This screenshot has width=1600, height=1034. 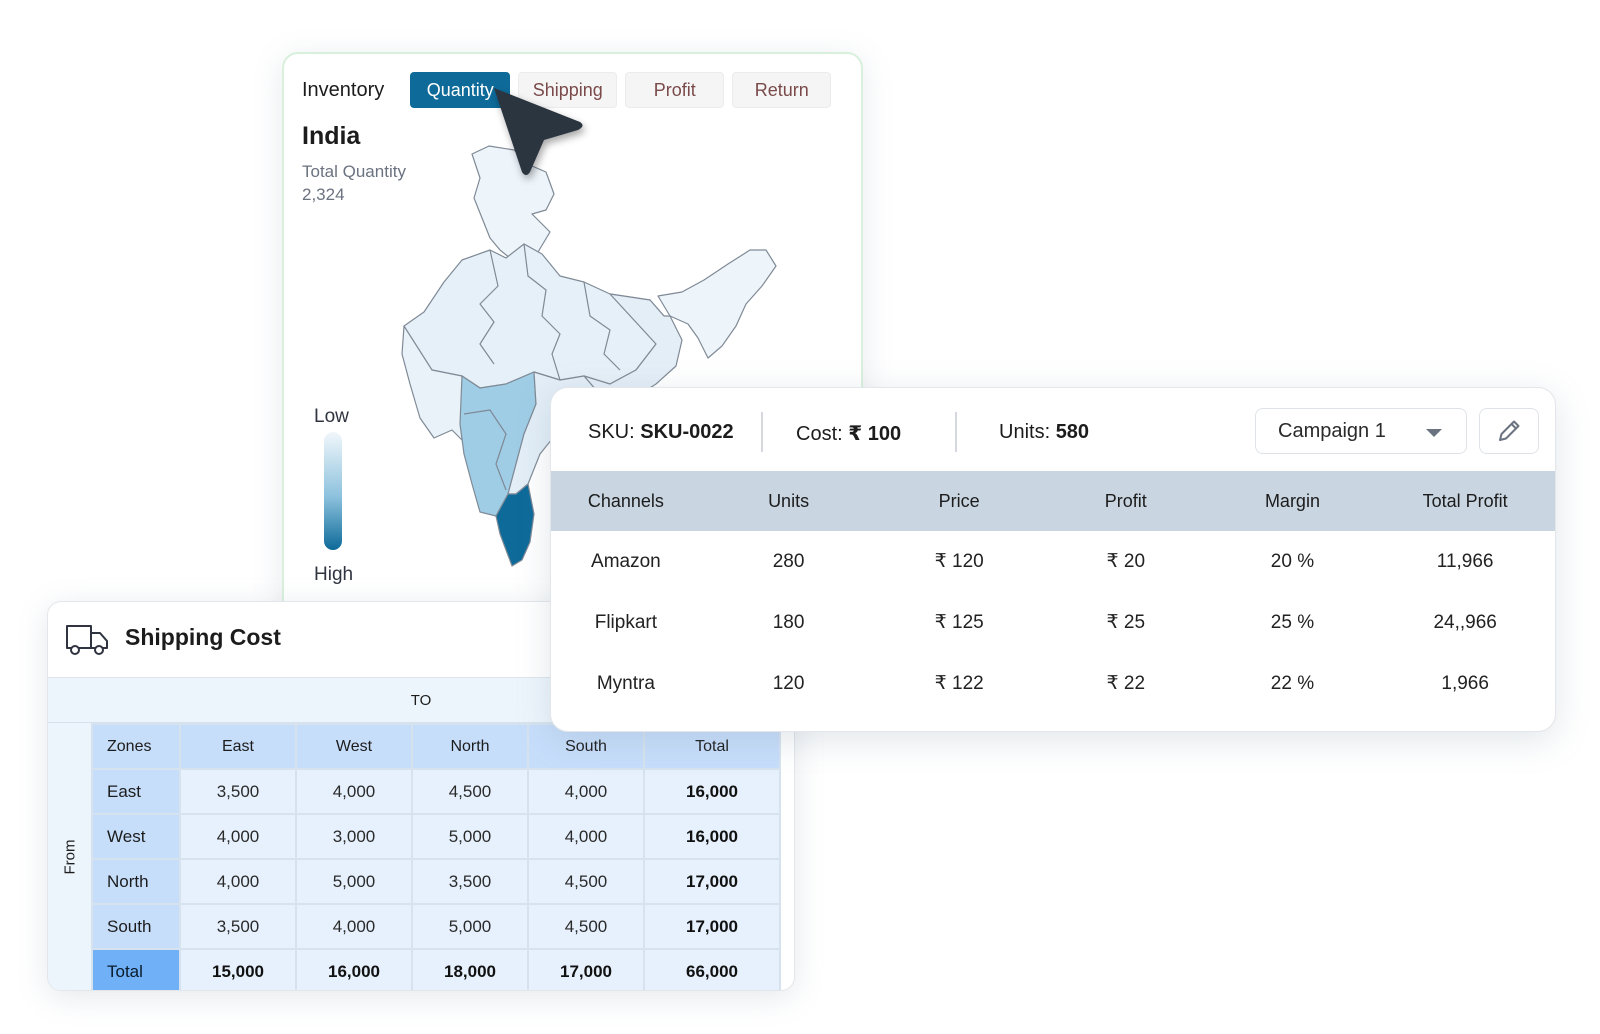 I want to click on table-total-row: Total 15,000 16,000 18,000 17,000 66,000, so click(x=436, y=969).